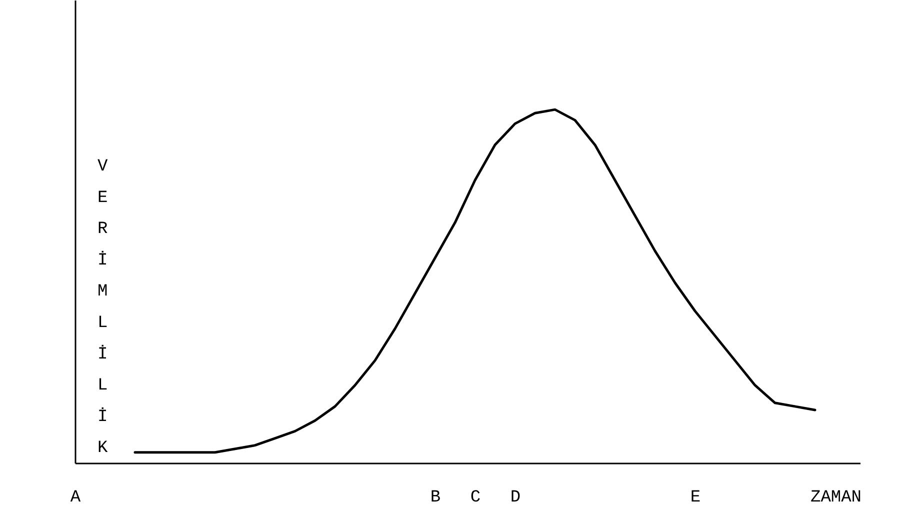 The width and height of the screenshot is (914, 514). I want to click on text: VERİMLİLİK, so click(103, 308).